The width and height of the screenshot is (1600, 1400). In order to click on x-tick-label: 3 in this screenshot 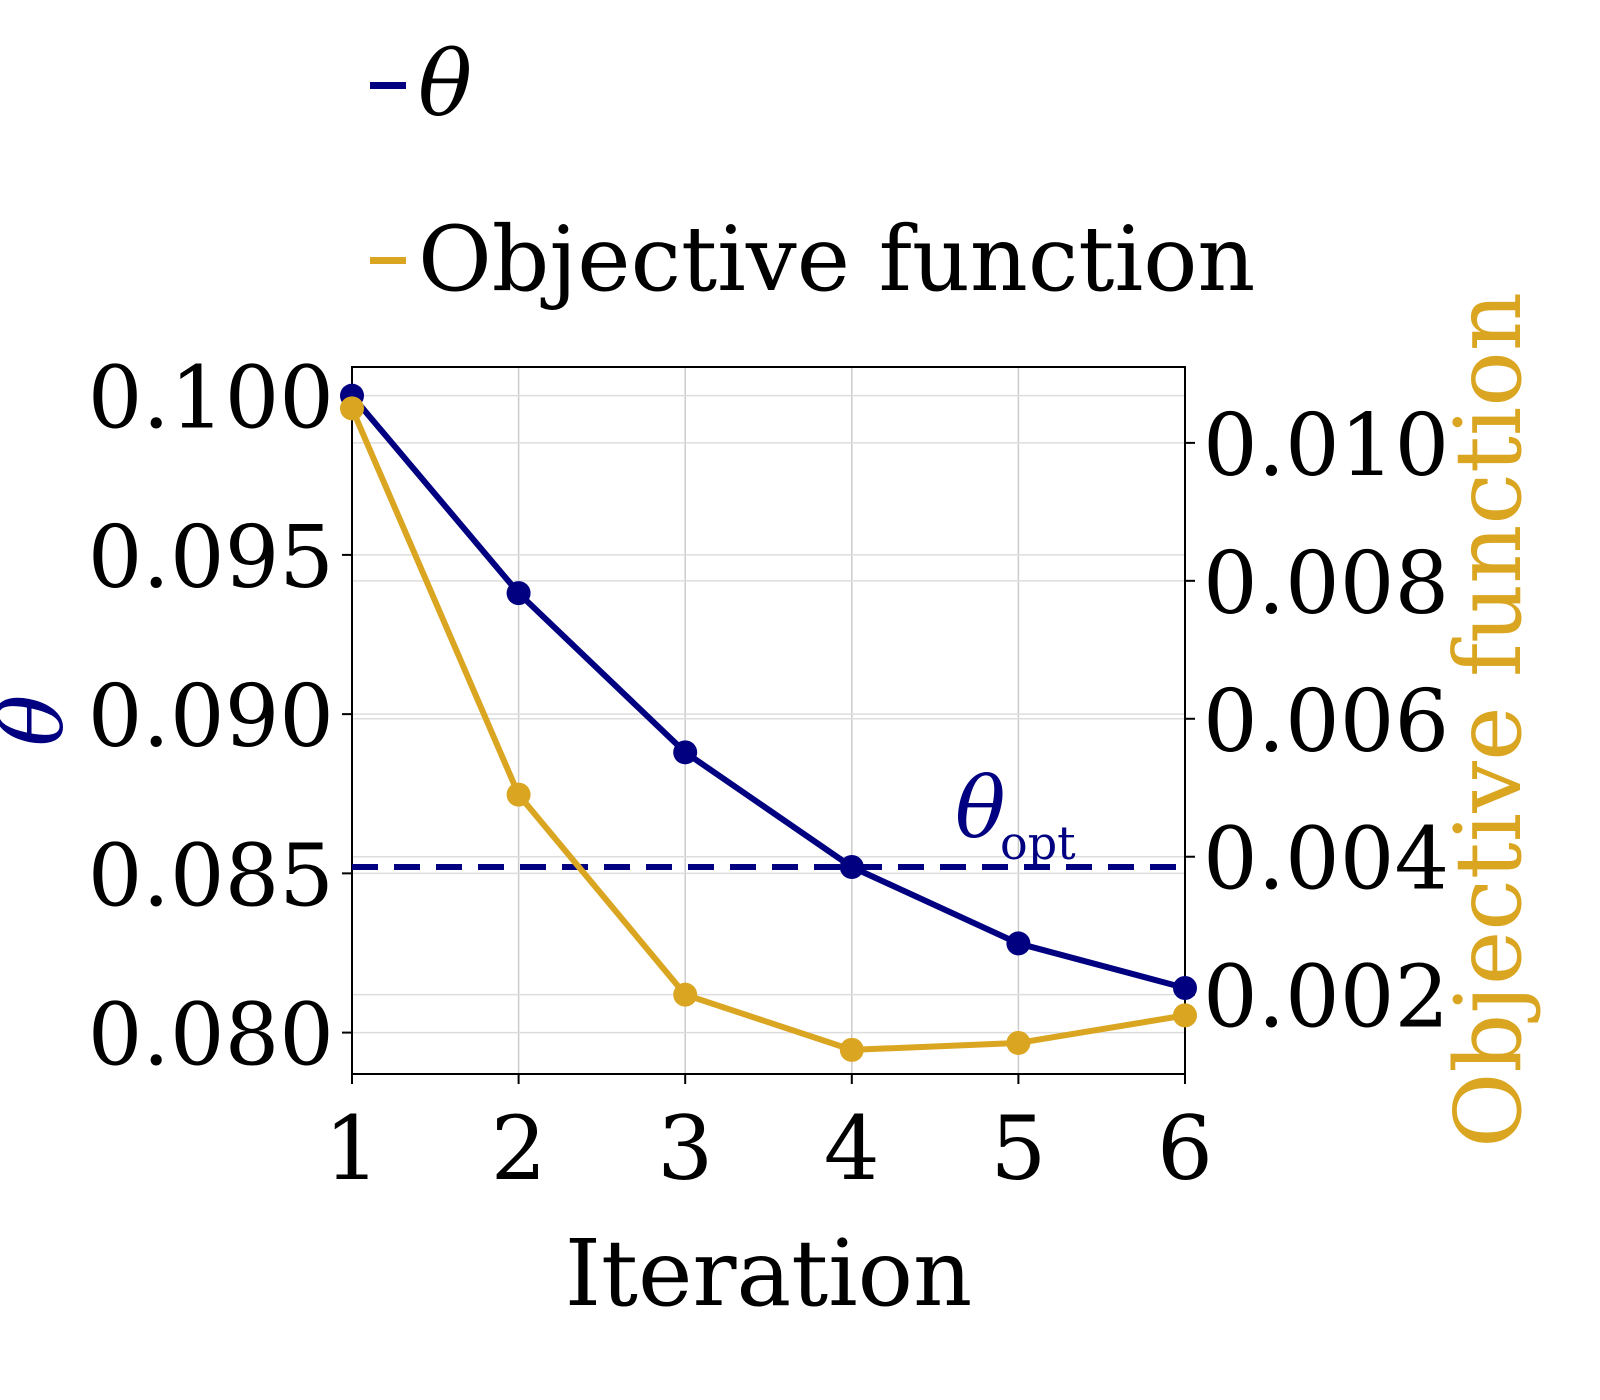, I will do `click(685, 1148)`.